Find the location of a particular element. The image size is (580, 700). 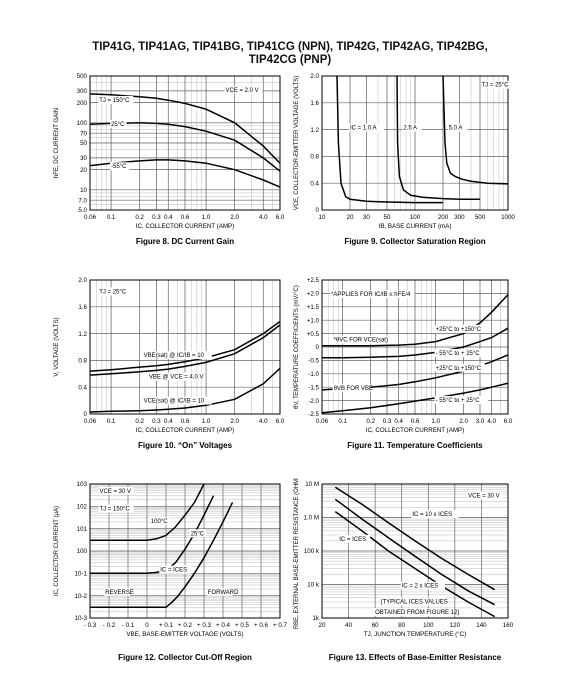

annotation-label: VCE = 2.0 V is located at coordinates (241, 91).